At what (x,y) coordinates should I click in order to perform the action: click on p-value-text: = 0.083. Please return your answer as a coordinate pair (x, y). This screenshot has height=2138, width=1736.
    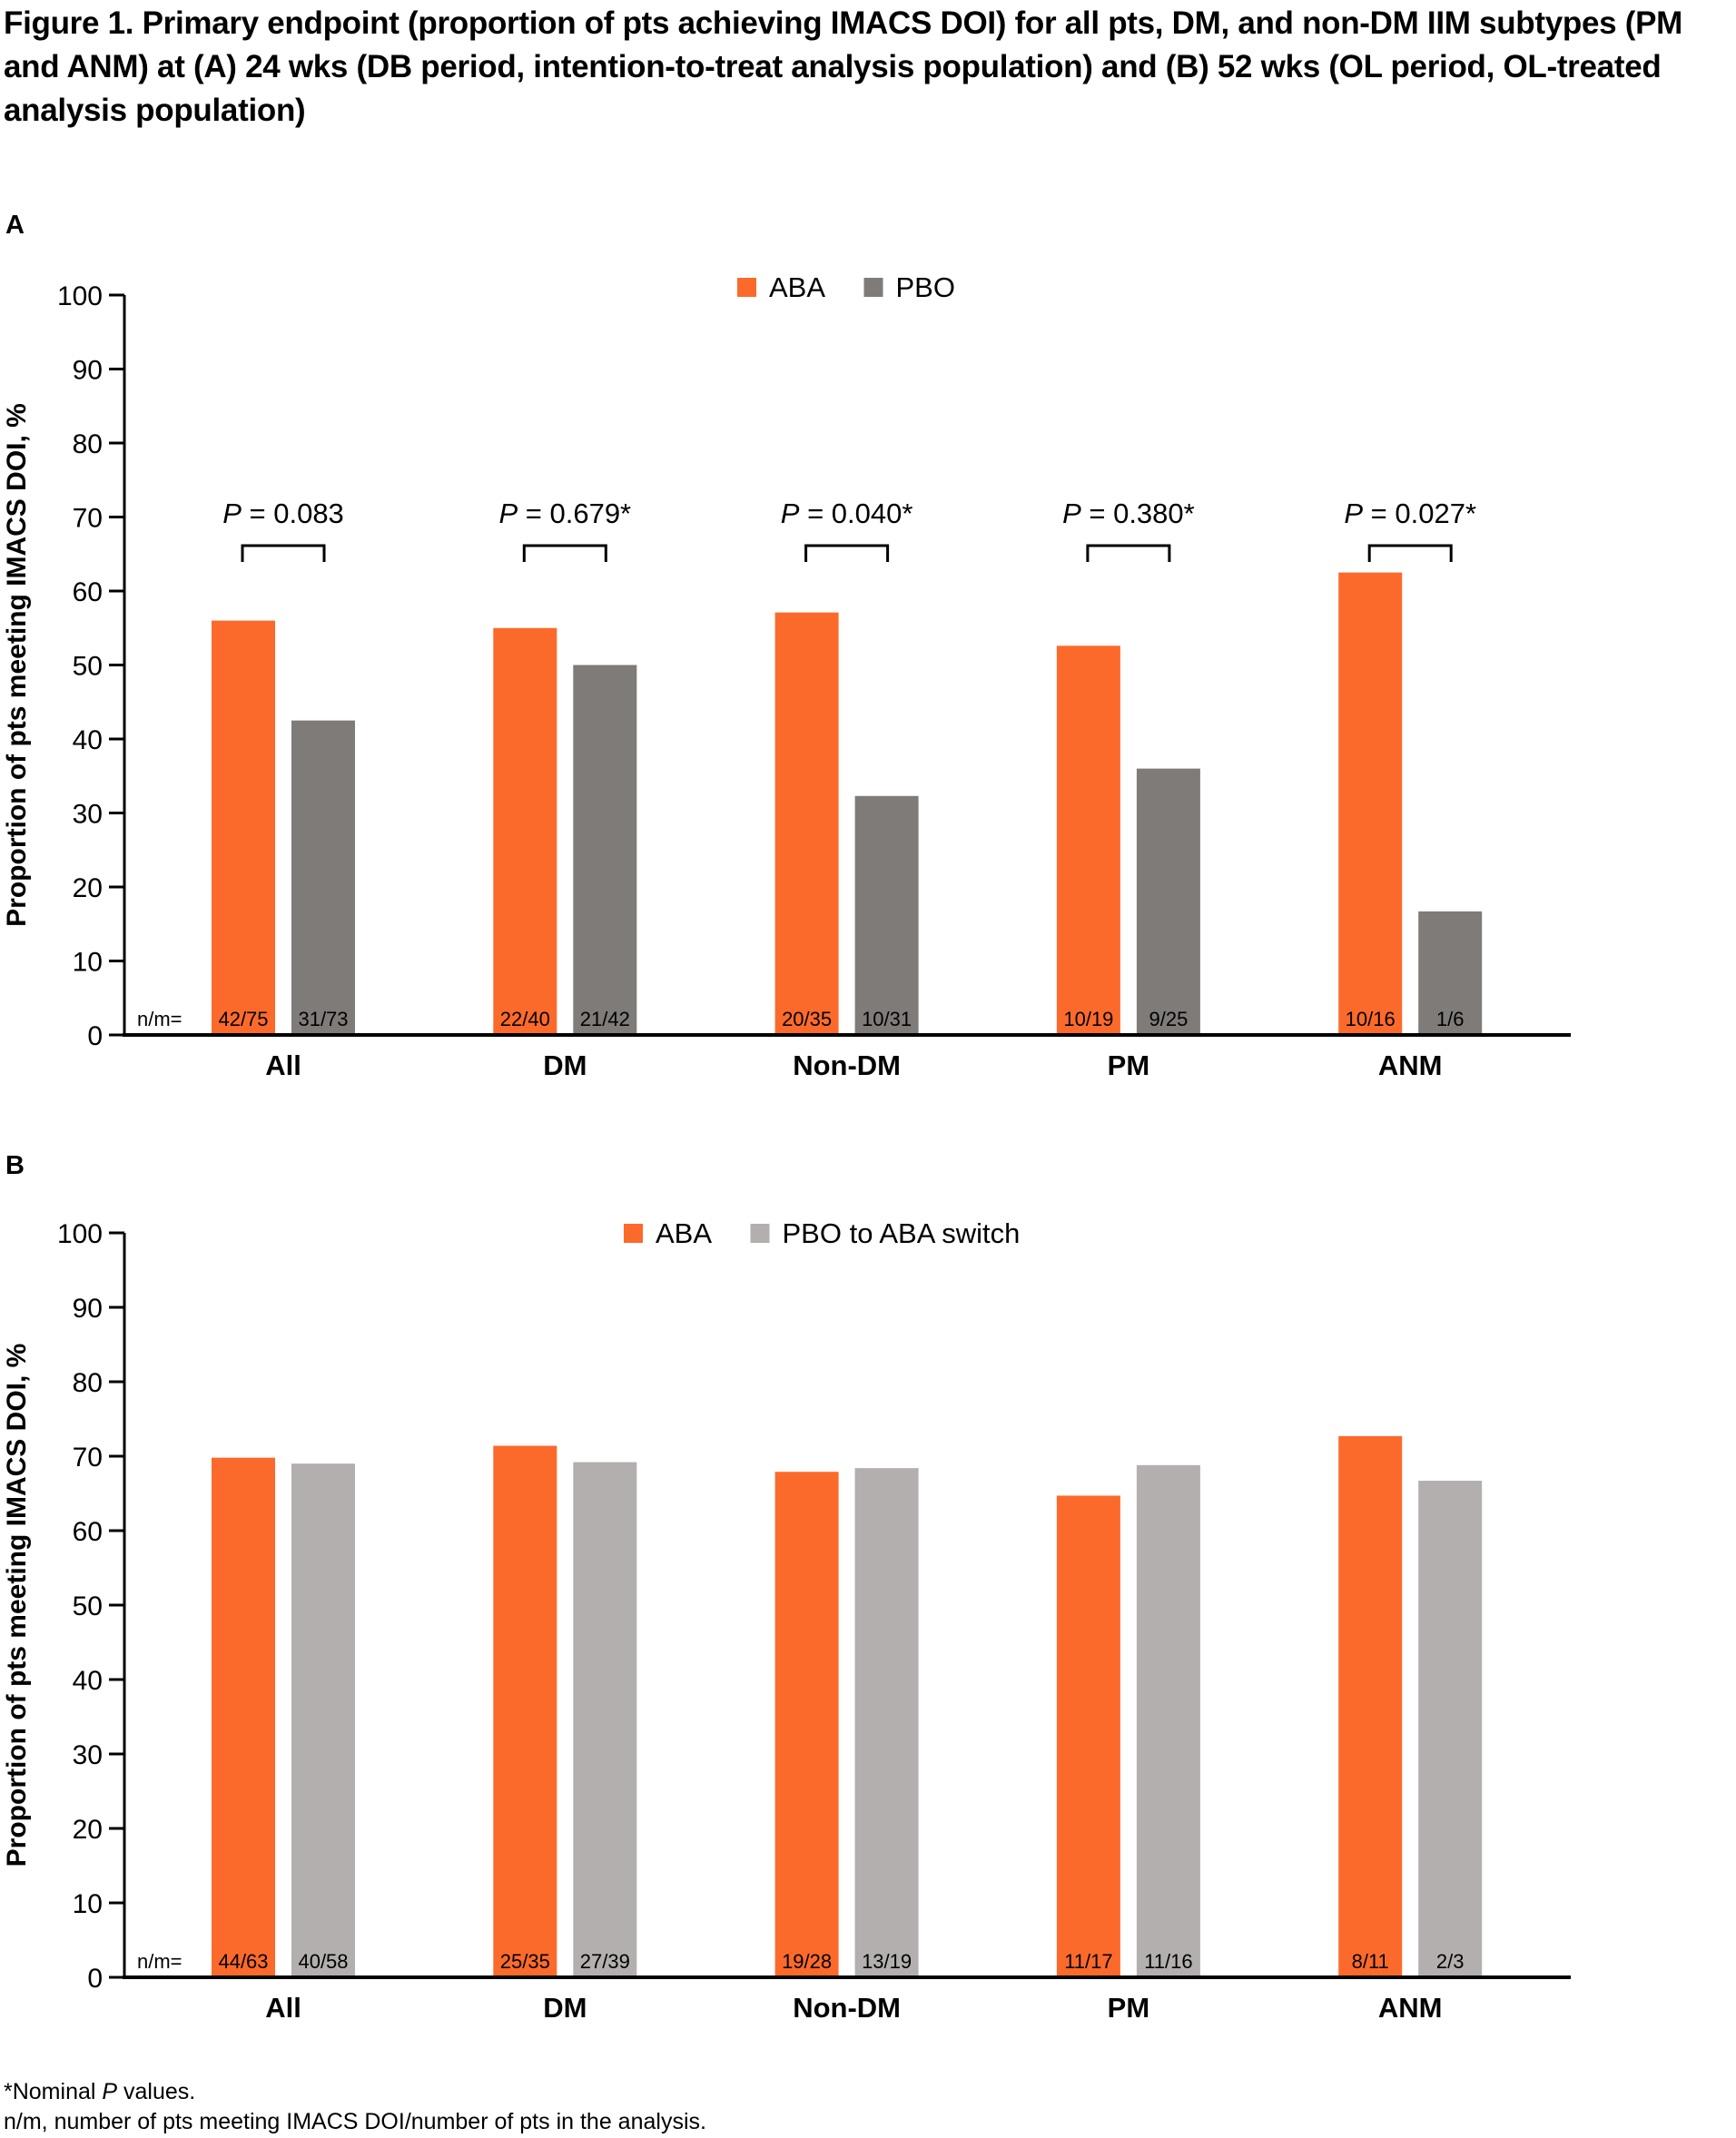
    Looking at the image, I should click on (293, 513).